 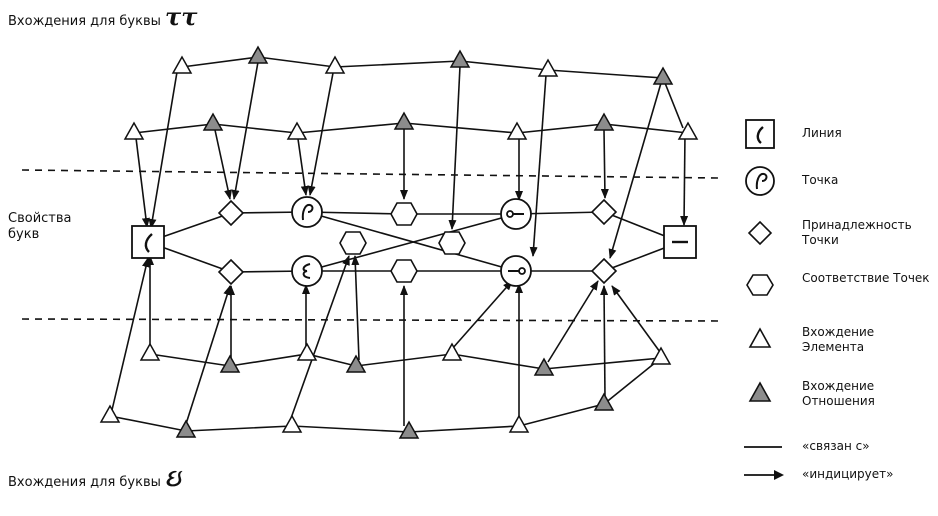 What do you see at coordinates (422, 65) in the screenshot?
I see `top-outer-triangles` at bounding box center [422, 65].